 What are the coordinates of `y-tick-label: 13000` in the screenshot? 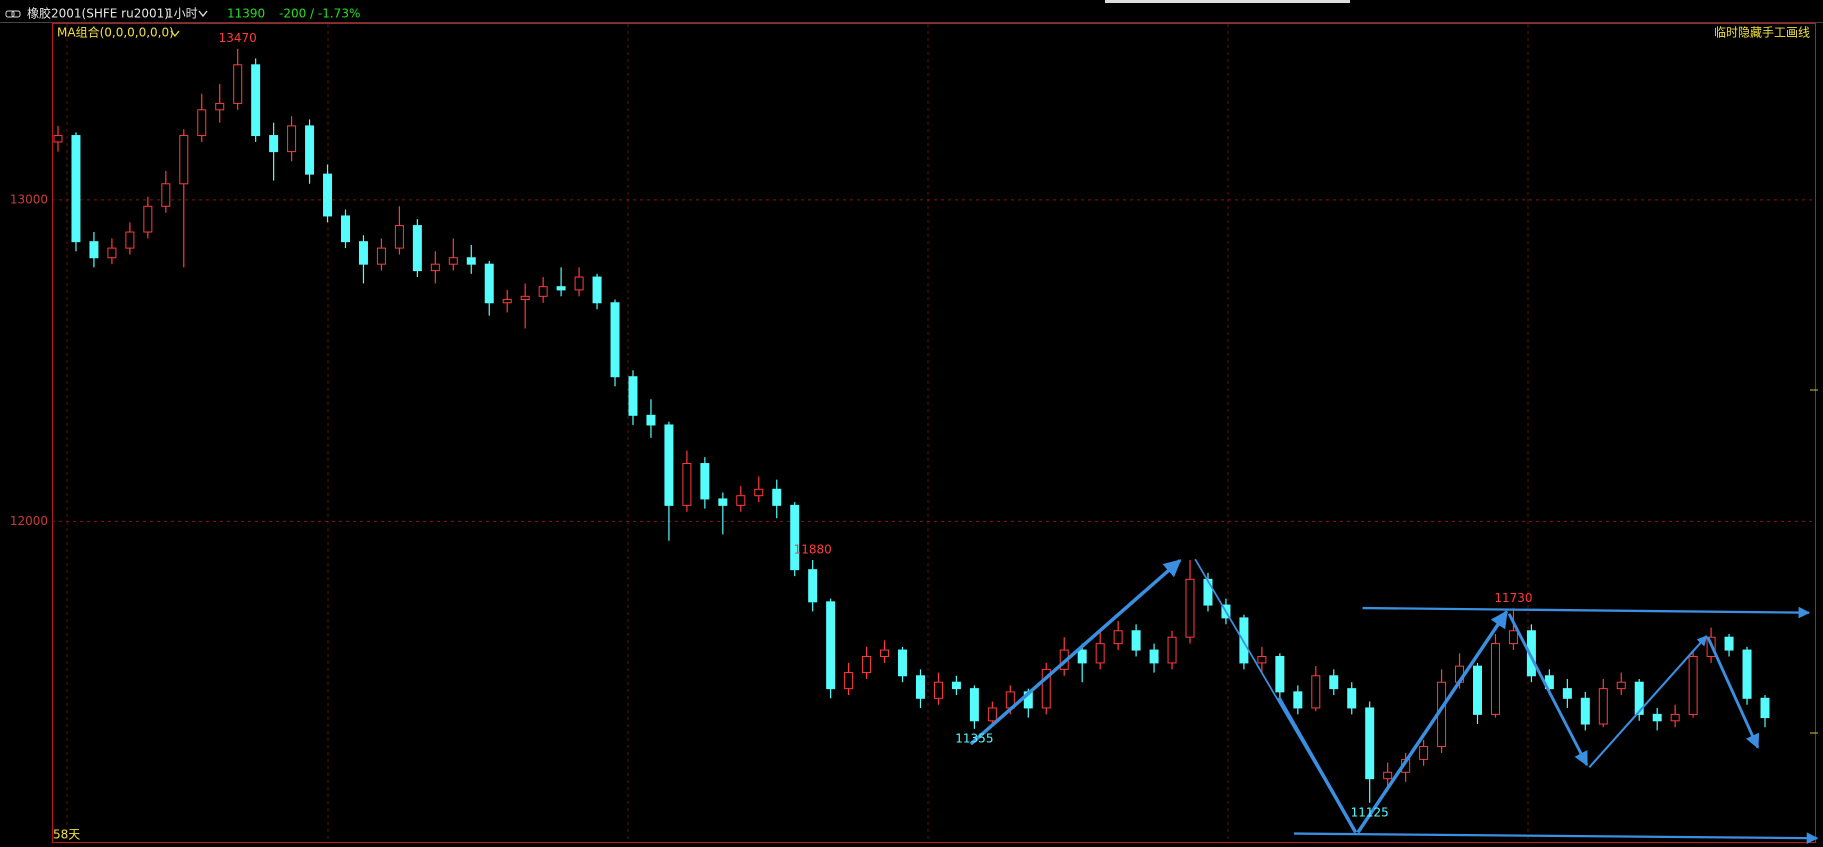 It's located at (29, 199).